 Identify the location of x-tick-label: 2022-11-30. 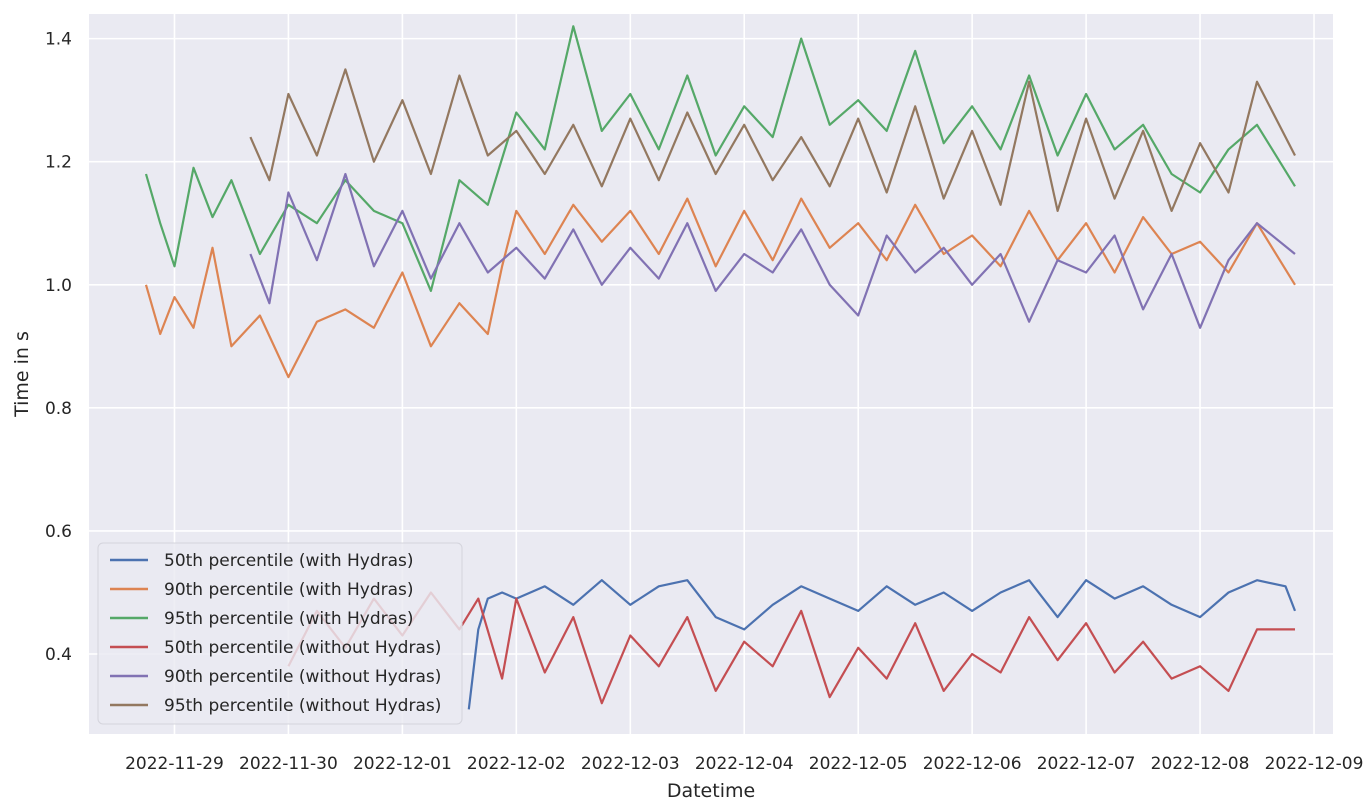
(288, 764).